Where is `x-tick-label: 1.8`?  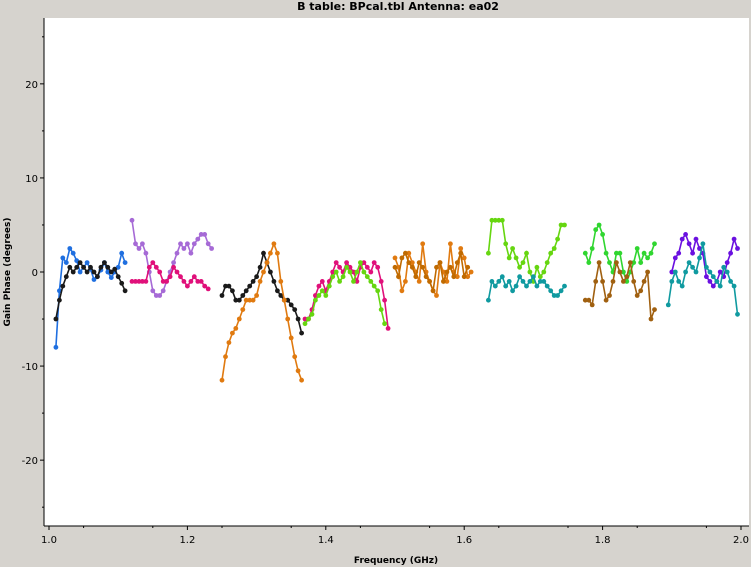
x-tick-label: 1.8 is located at coordinates (603, 540).